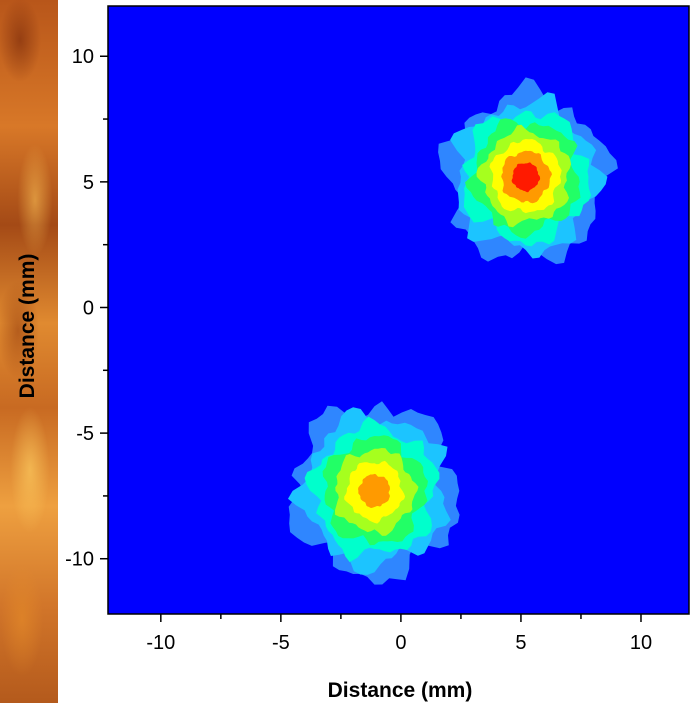 This screenshot has height=703, width=691. I want to click on background-texture-strip, so click(29, 351).